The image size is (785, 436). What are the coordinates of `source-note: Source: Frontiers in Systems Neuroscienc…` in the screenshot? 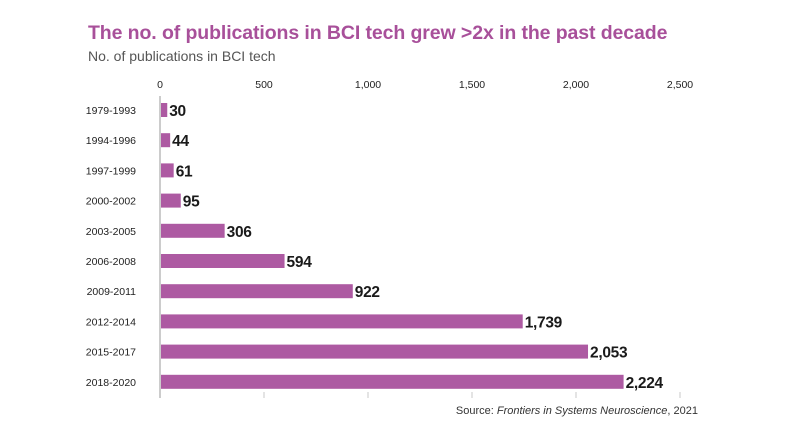 It's located at (577, 411).